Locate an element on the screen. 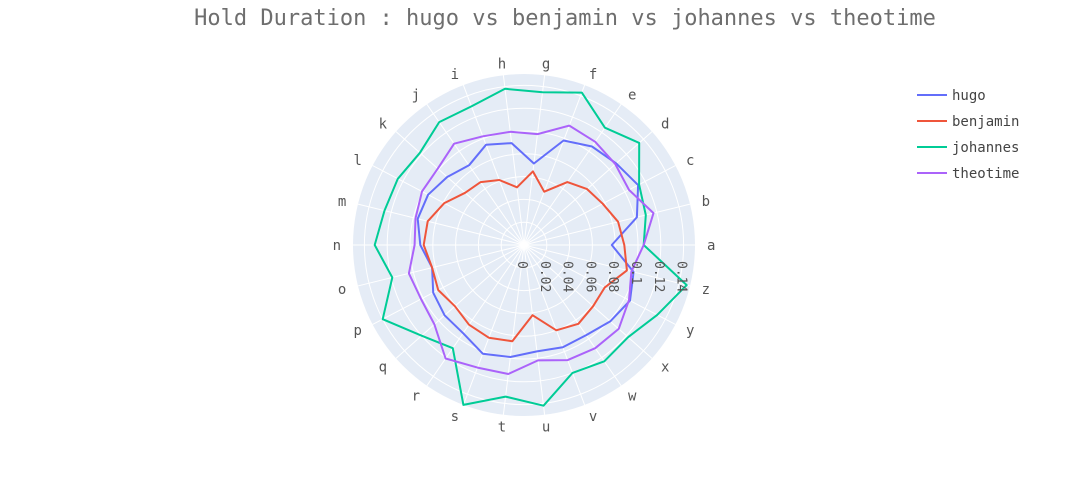  angular-tick-label: e is located at coordinates (632, 95).